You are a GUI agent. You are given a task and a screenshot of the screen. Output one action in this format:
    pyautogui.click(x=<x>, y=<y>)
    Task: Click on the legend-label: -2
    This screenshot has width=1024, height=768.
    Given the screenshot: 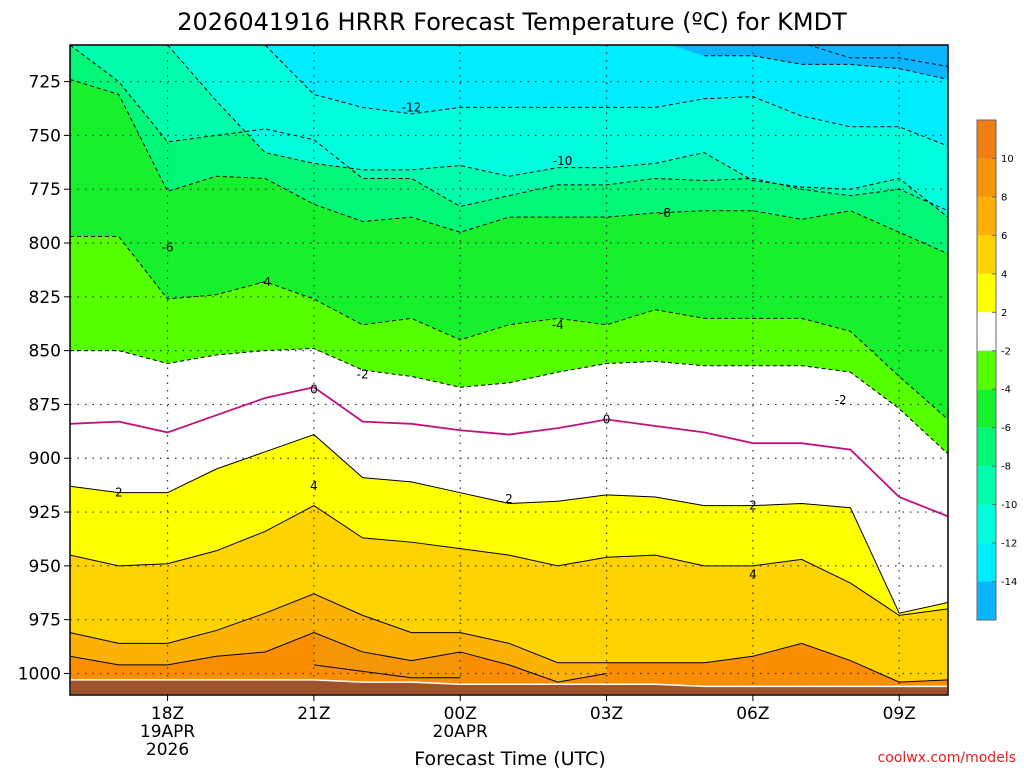 What is the action you would take?
    pyautogui.click(x=1006, y=351)
    